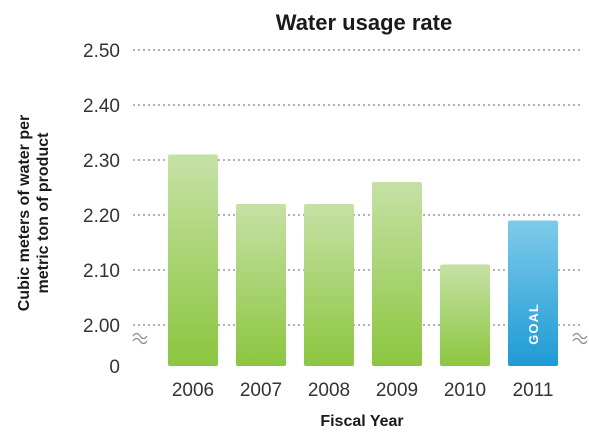  What do you see at coordinates (114, 367) in the screenshot?
I see `y-tick-label: 0` at bounding box center [114, 367].